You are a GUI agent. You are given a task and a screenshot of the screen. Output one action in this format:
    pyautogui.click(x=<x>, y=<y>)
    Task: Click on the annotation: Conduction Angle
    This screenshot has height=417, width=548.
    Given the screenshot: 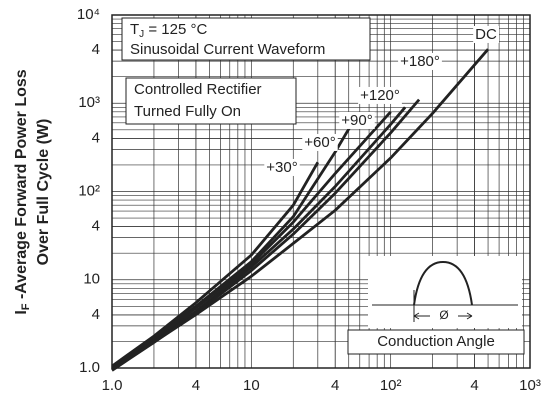 What is the action you would take?
    pyautogui.click(x=436, y=341)
    